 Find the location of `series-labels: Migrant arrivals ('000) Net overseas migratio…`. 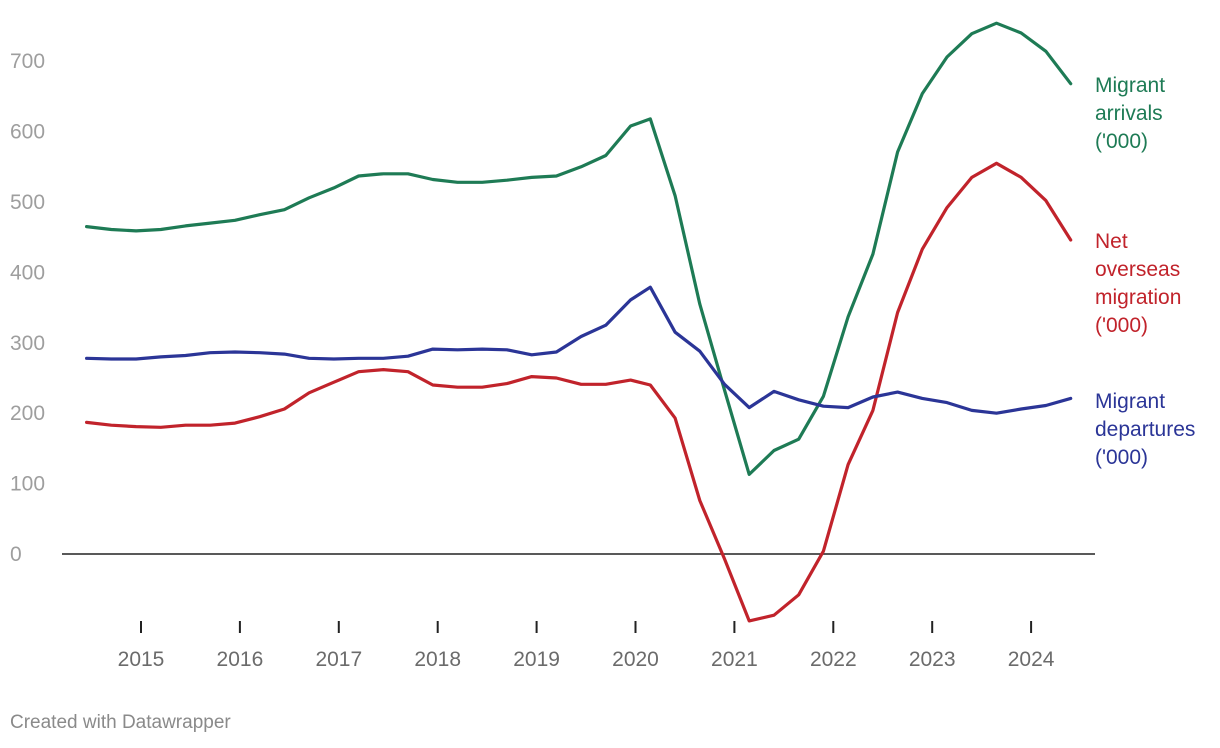

series-labels: Migrant arrivals ('000) Net overseas migratio… is located at coordinates (1145, 271).